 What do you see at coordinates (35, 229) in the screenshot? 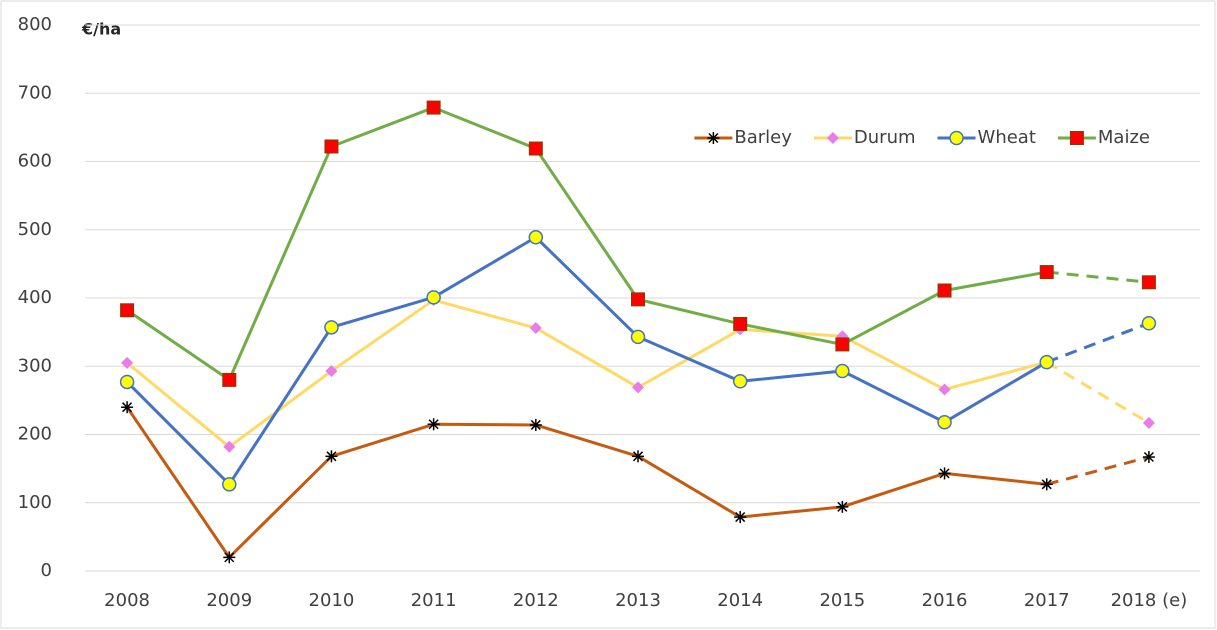
I see `y-tick-label: 500` at bounding box center [35, 229].